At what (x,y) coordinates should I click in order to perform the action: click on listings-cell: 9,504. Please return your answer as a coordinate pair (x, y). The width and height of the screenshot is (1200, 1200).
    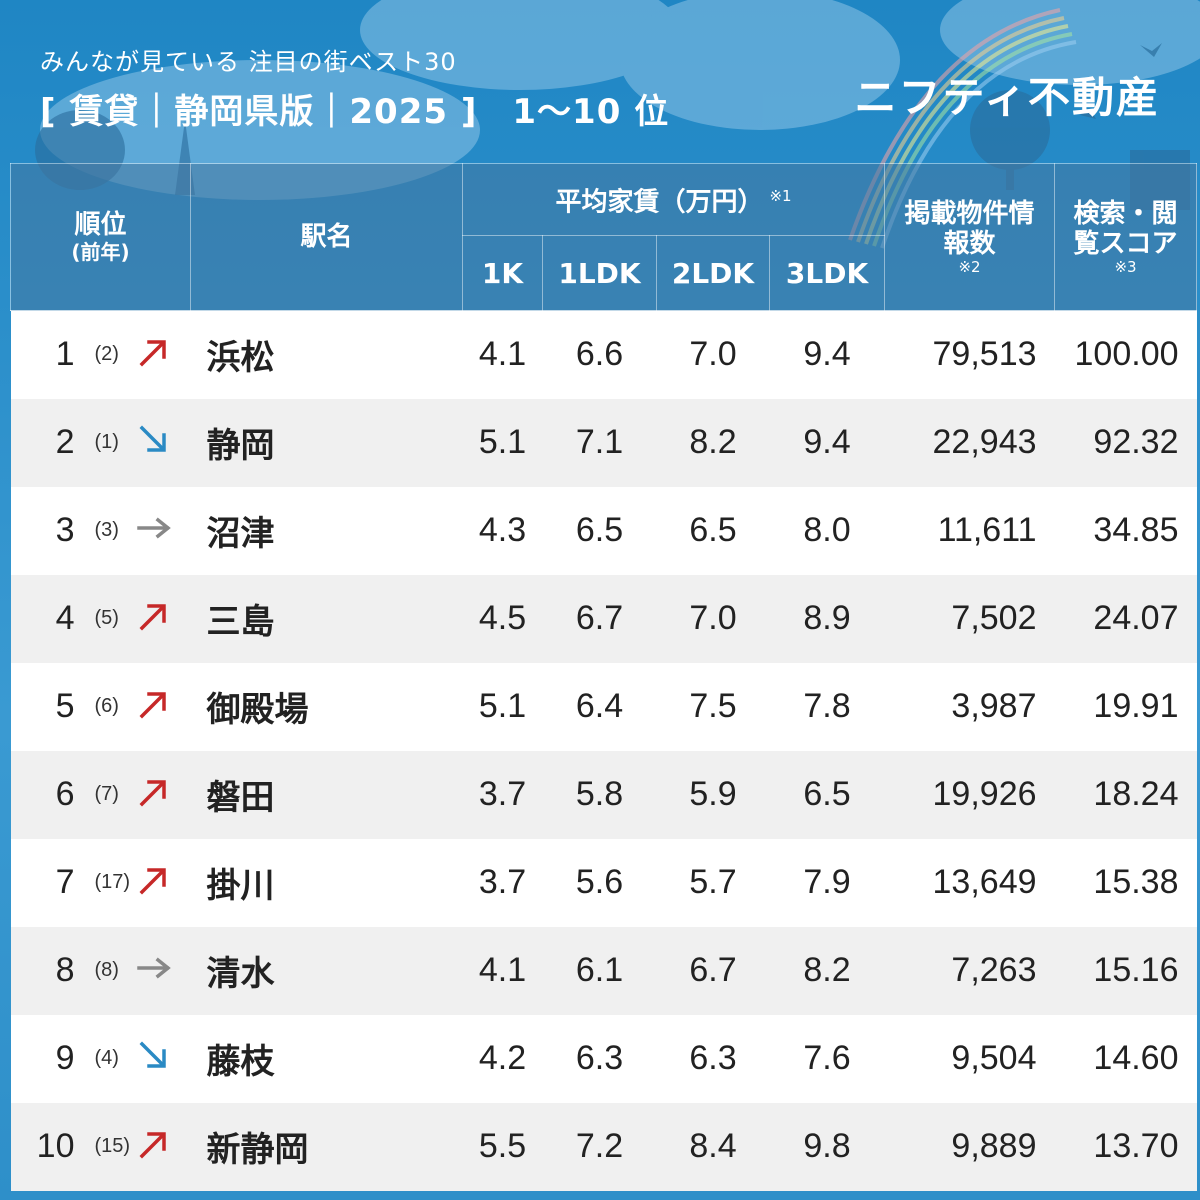
    Looking at the image, I should click on (969, 1058).